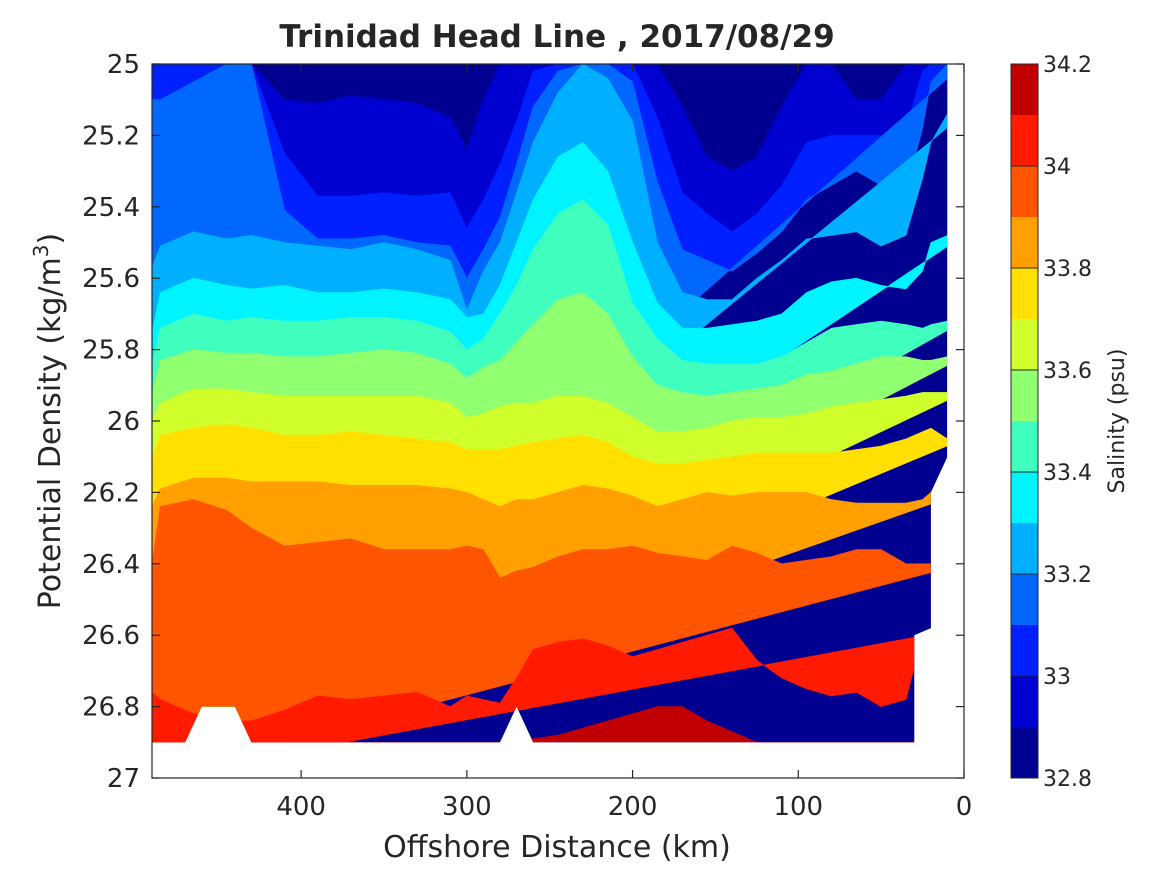 The image size is (1167, 879). What do you see at coordinates (301, 807) in the screenshot?
I see `x-tick-label: 400` at bounding box center [301, 807].